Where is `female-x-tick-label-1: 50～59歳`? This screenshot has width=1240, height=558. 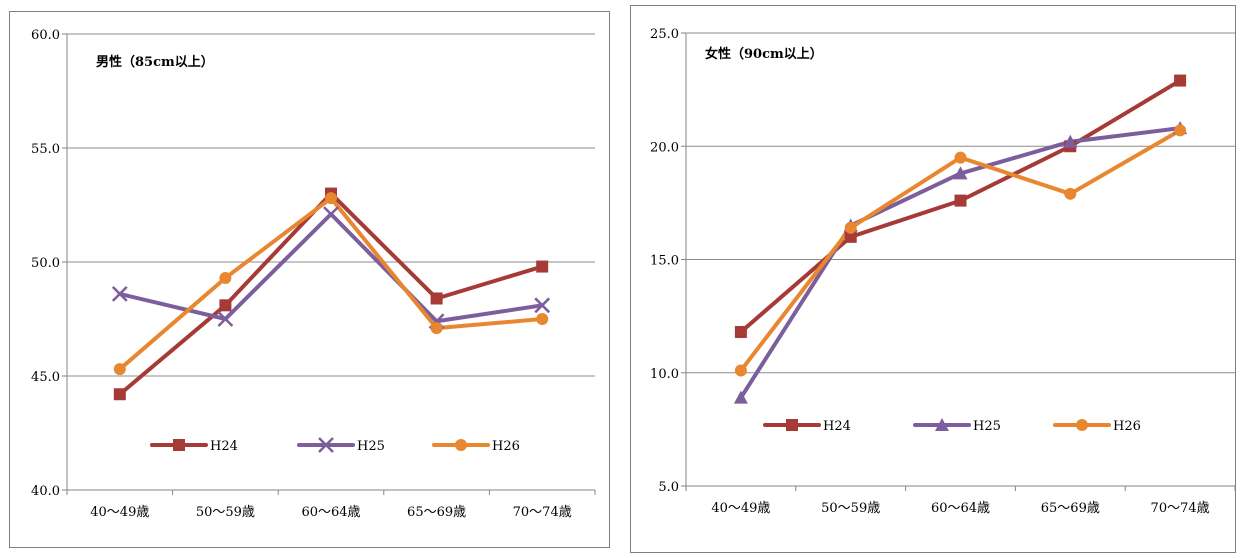
female-x-tick-label-1: 50～59歳 is located at coordinates (850, 508).